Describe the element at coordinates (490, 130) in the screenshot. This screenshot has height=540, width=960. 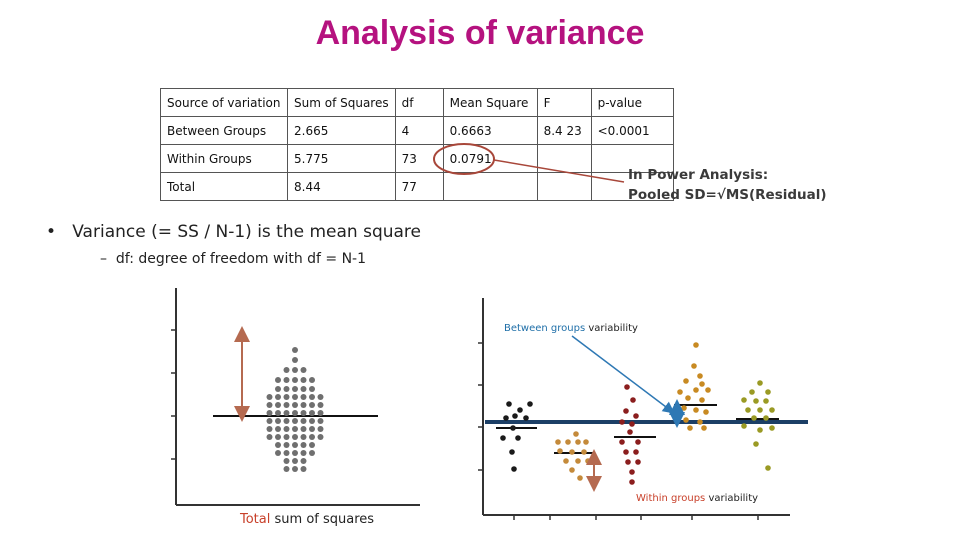
I see `cell-ms: 0.6663` at that location.